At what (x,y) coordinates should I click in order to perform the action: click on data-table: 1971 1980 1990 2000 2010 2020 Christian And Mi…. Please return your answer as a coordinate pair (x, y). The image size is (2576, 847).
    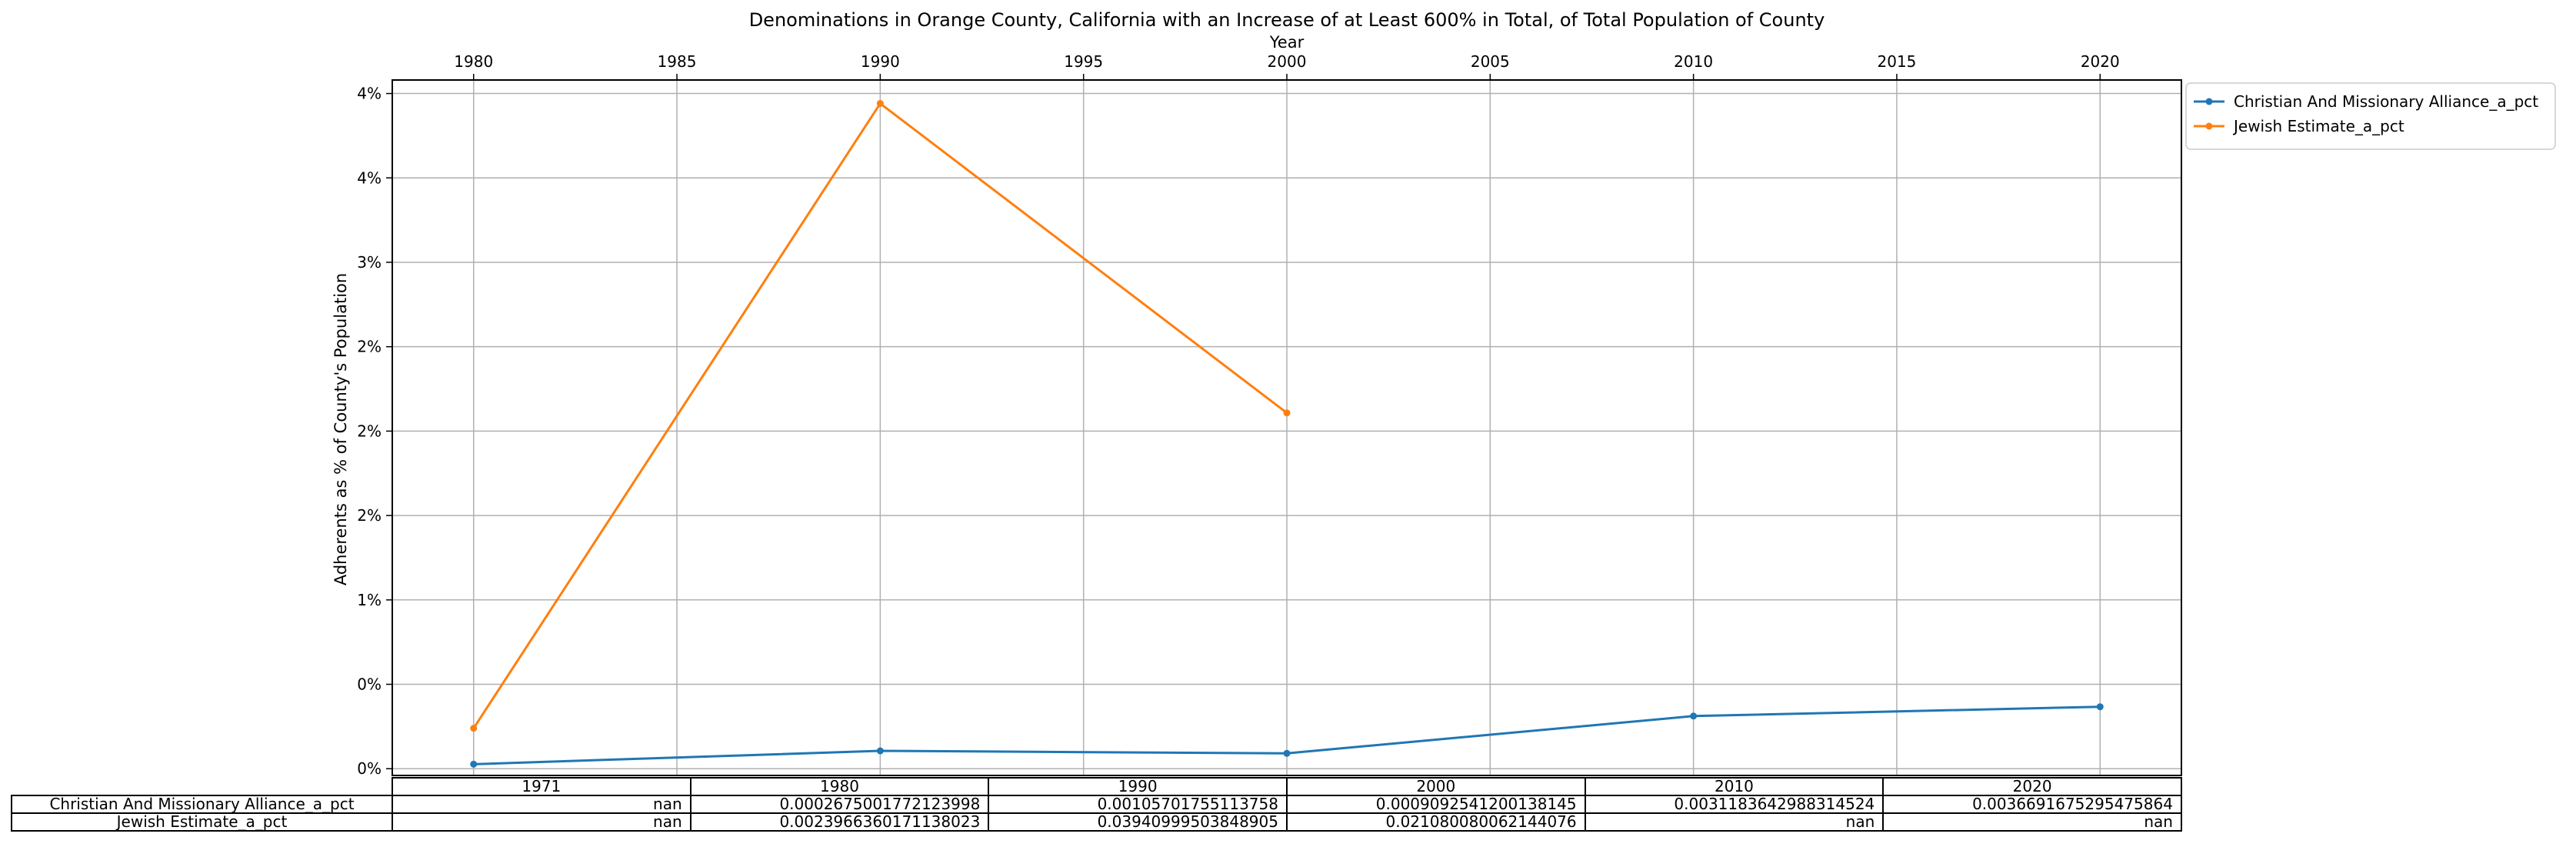
    Looking at the image, I should click on (1096, 804).